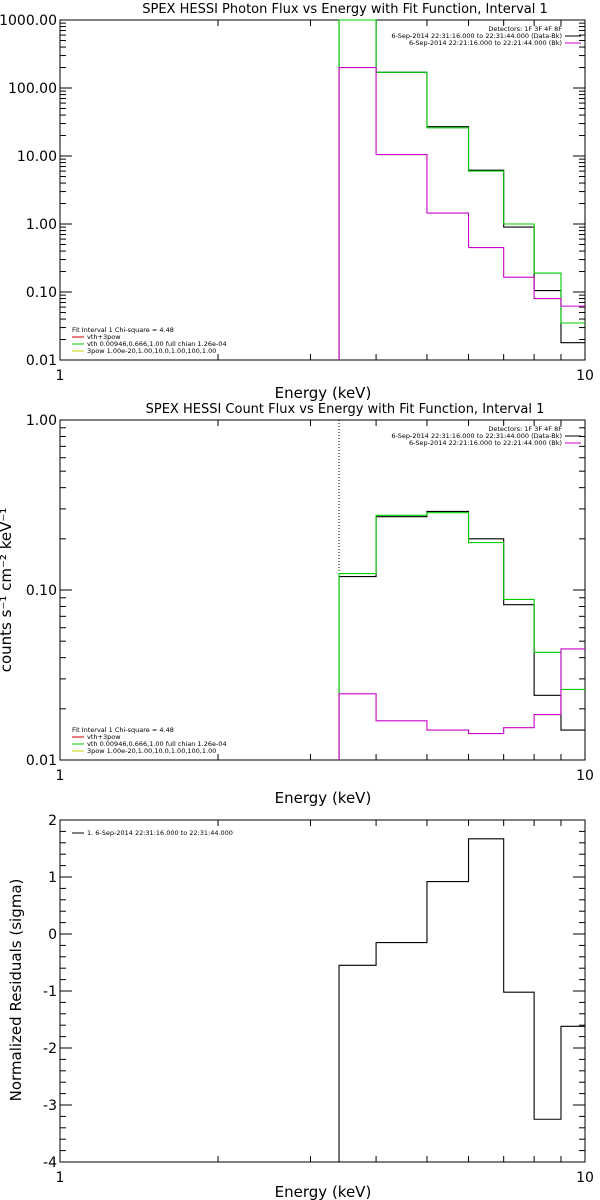 Image resolution: width=600 pixels, height=1200 pixels. I want to click on y-tick-label: -1, so click(50, 992).